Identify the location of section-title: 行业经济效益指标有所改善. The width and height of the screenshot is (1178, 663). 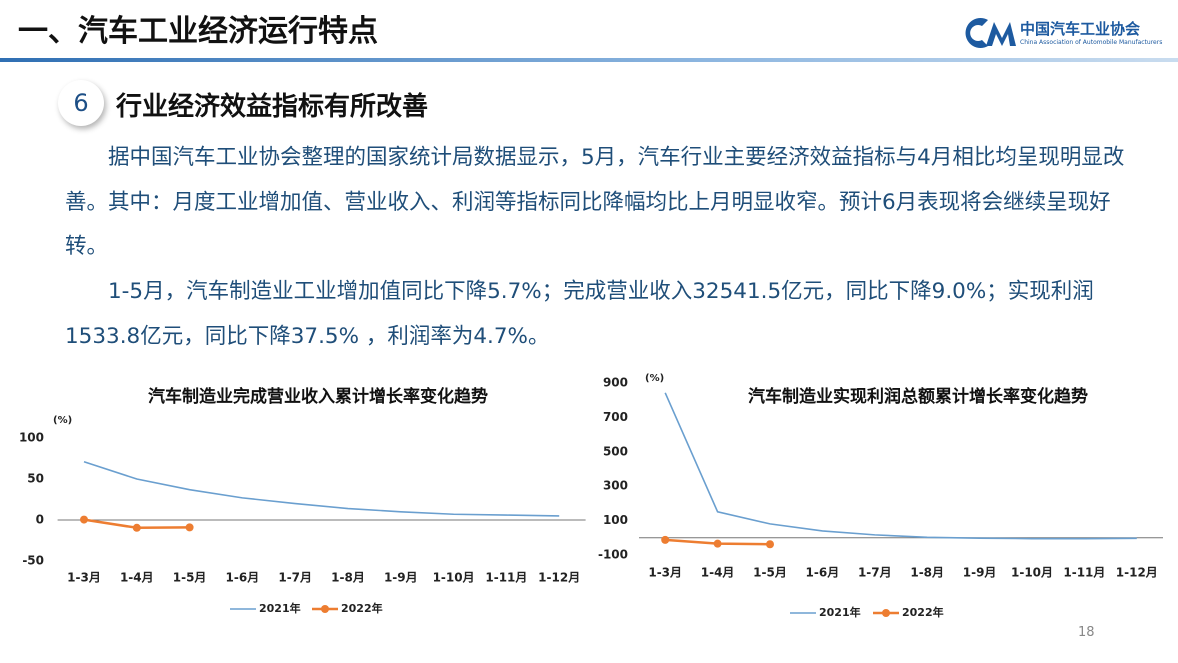
(272, 107).